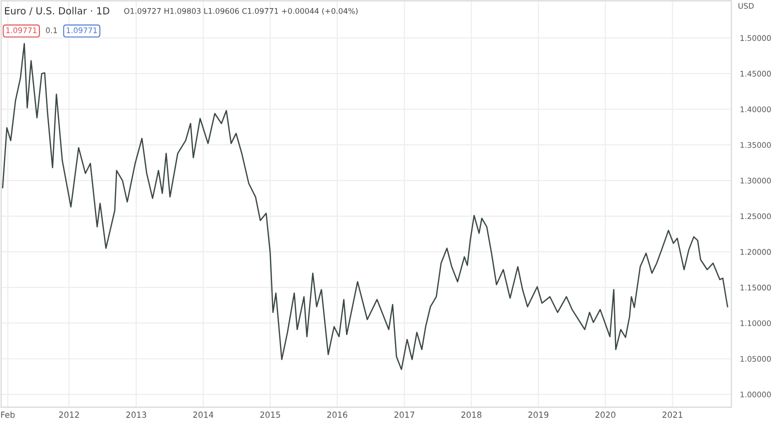 The image size is (781, 422). Describe the element at coordinates (337, 415) in the screenshot. I see `x-tick-label: 2016` at that location.